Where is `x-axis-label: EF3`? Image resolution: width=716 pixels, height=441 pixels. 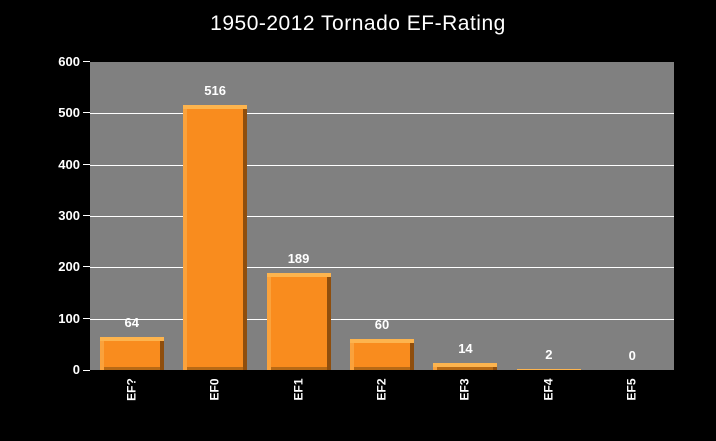
x-axis-label: EF3 is located at coordinates (464, 389).